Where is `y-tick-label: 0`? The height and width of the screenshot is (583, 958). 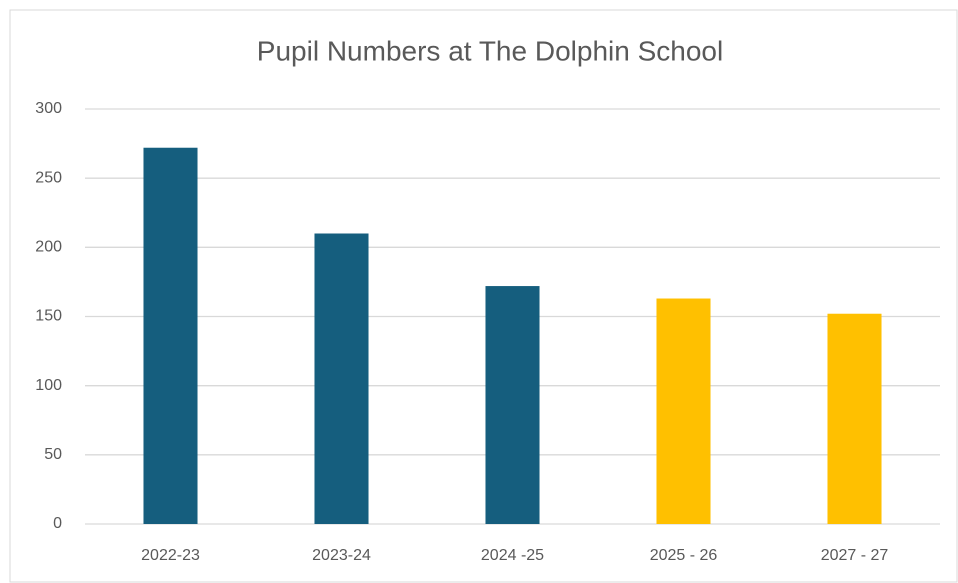 y-tick-label: 0 is located at coordinates (57, 523).